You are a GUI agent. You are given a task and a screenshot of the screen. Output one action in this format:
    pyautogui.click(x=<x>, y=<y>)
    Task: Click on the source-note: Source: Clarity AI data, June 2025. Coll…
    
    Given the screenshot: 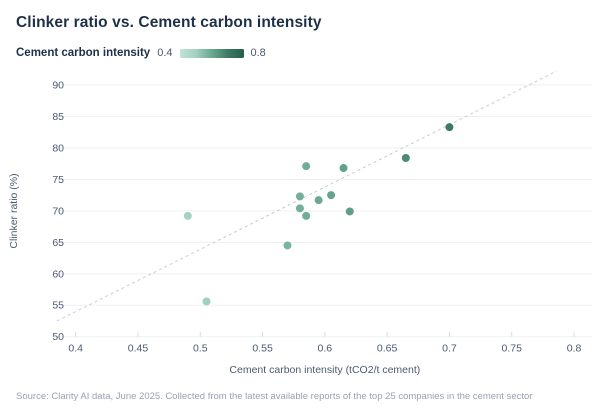 What is the action you would take?
    pyautogui.click(x=274, y=396)
    